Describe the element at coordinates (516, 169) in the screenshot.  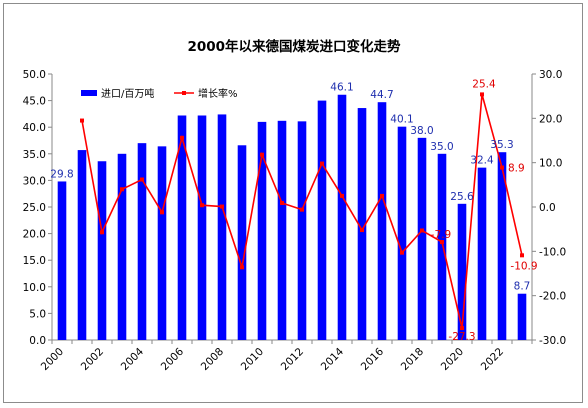
I see `line-label-2022: 8.9` at that location.